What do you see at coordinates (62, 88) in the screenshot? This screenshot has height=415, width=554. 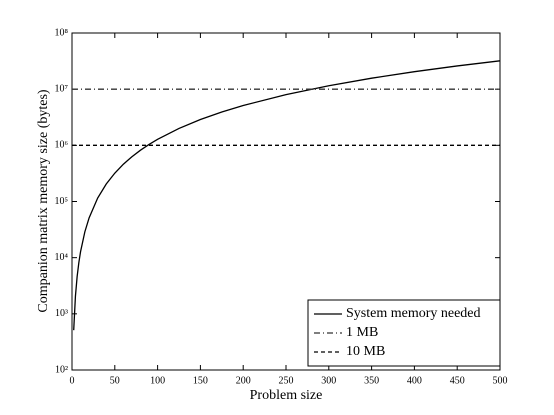 I see `y-tick-label: 10⁷` at bounding box center [62, 88].